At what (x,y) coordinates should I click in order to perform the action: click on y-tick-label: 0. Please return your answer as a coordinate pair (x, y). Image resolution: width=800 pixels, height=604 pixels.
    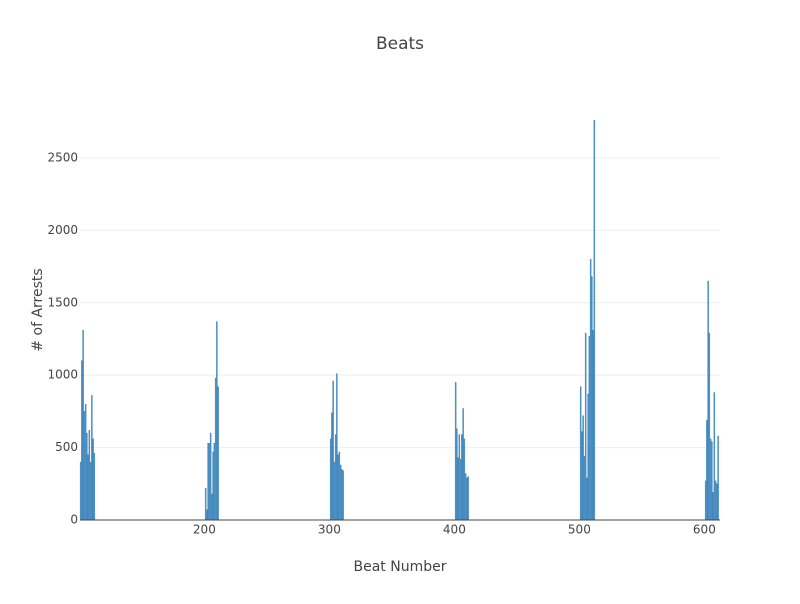
    Looking at the image, I should click on (74, 520).